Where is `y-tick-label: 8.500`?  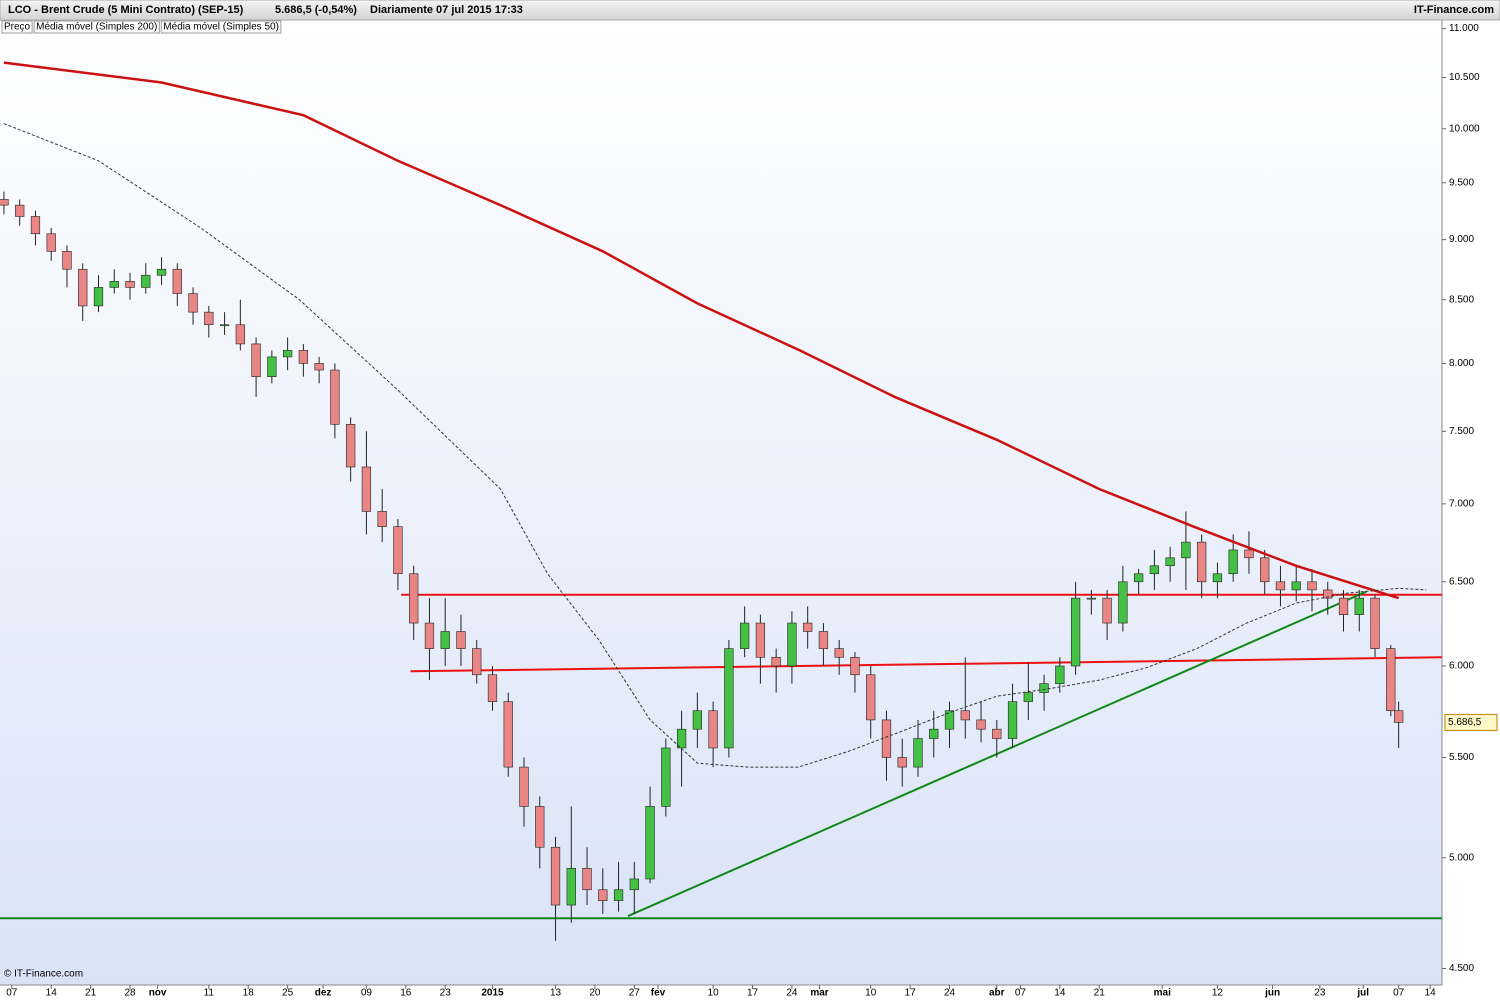 y-tick-label: 8.500 is located at coordinates (1461, 299).